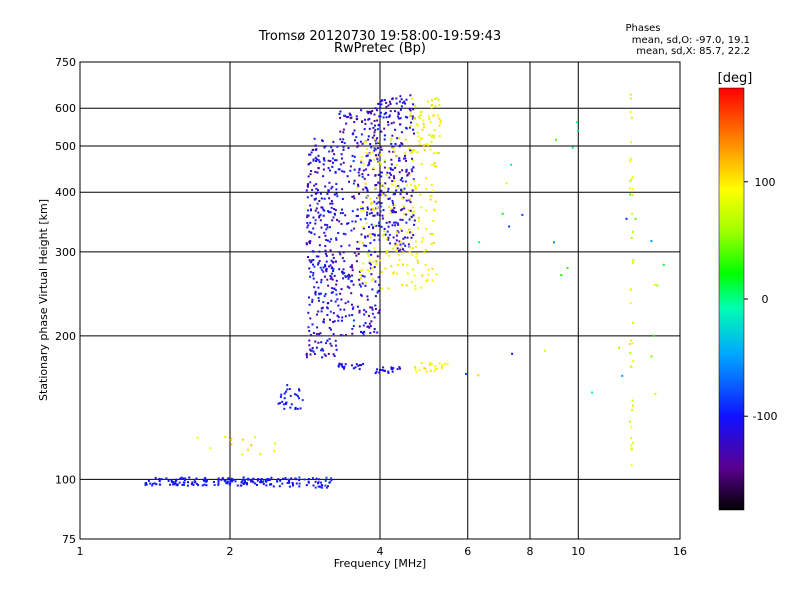 The height and width of the screenshot is (600, 800). I want to click on chart-subtitle: RwPretec (Bp), so click(380, 48).